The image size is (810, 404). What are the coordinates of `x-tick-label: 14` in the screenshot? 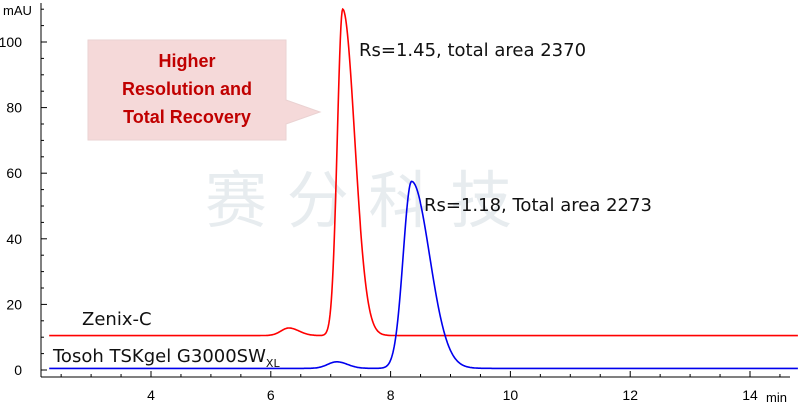 It's located at (750, 395).